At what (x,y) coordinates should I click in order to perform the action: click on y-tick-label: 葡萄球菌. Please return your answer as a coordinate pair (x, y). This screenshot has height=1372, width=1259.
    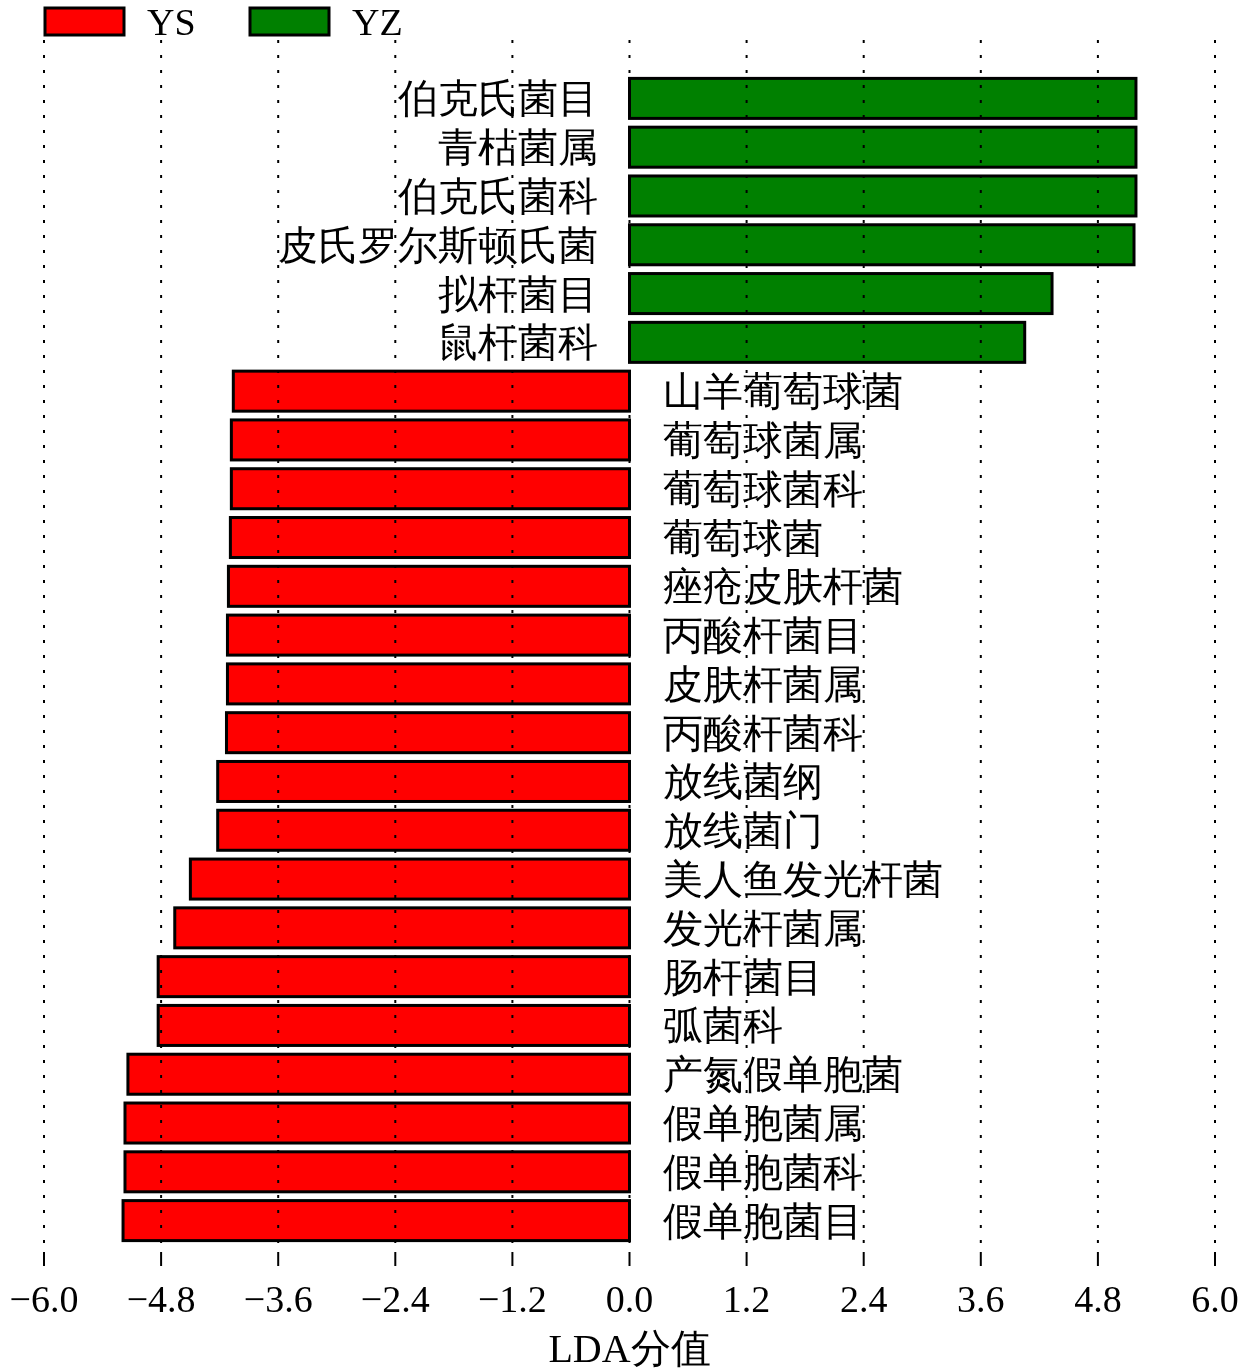
    Looking at the image, I should click on (742, 538).